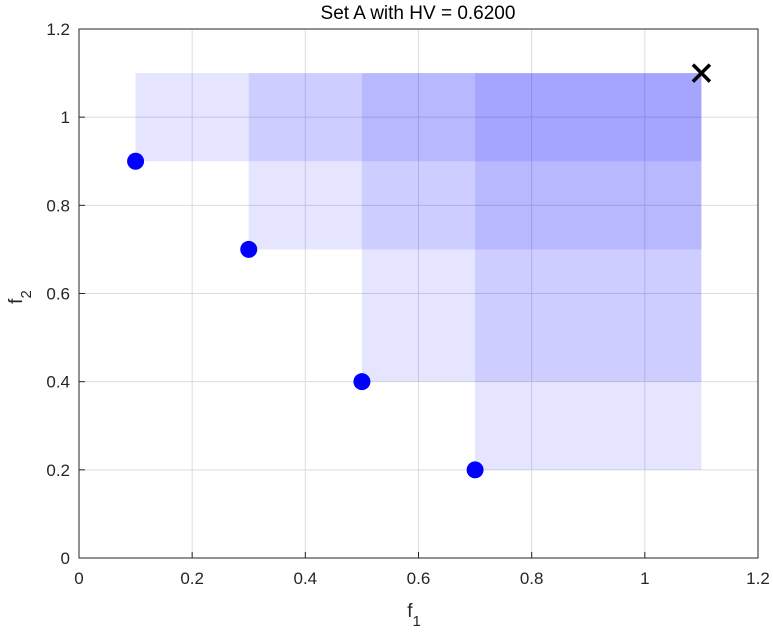 The width and height of the screenshot is (773, 637). What do you see at coordinates (758, 578) in the screenshot?
I see `x-tick-label: 1.2` at bounding box center [758, 578].